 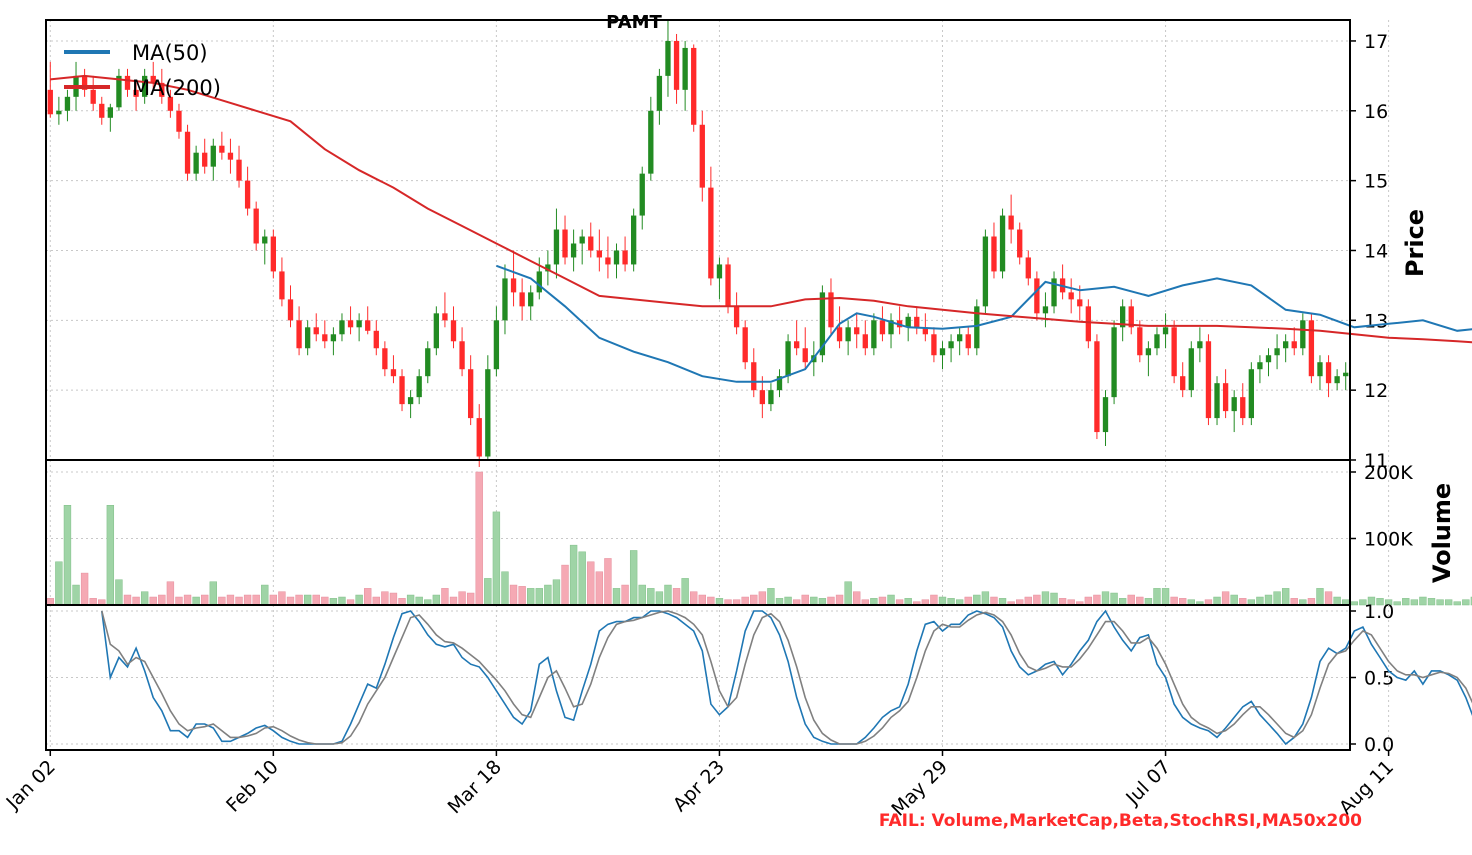 I want to click on stoch-tick-label: 1.0, so click(x=1379, y=612).